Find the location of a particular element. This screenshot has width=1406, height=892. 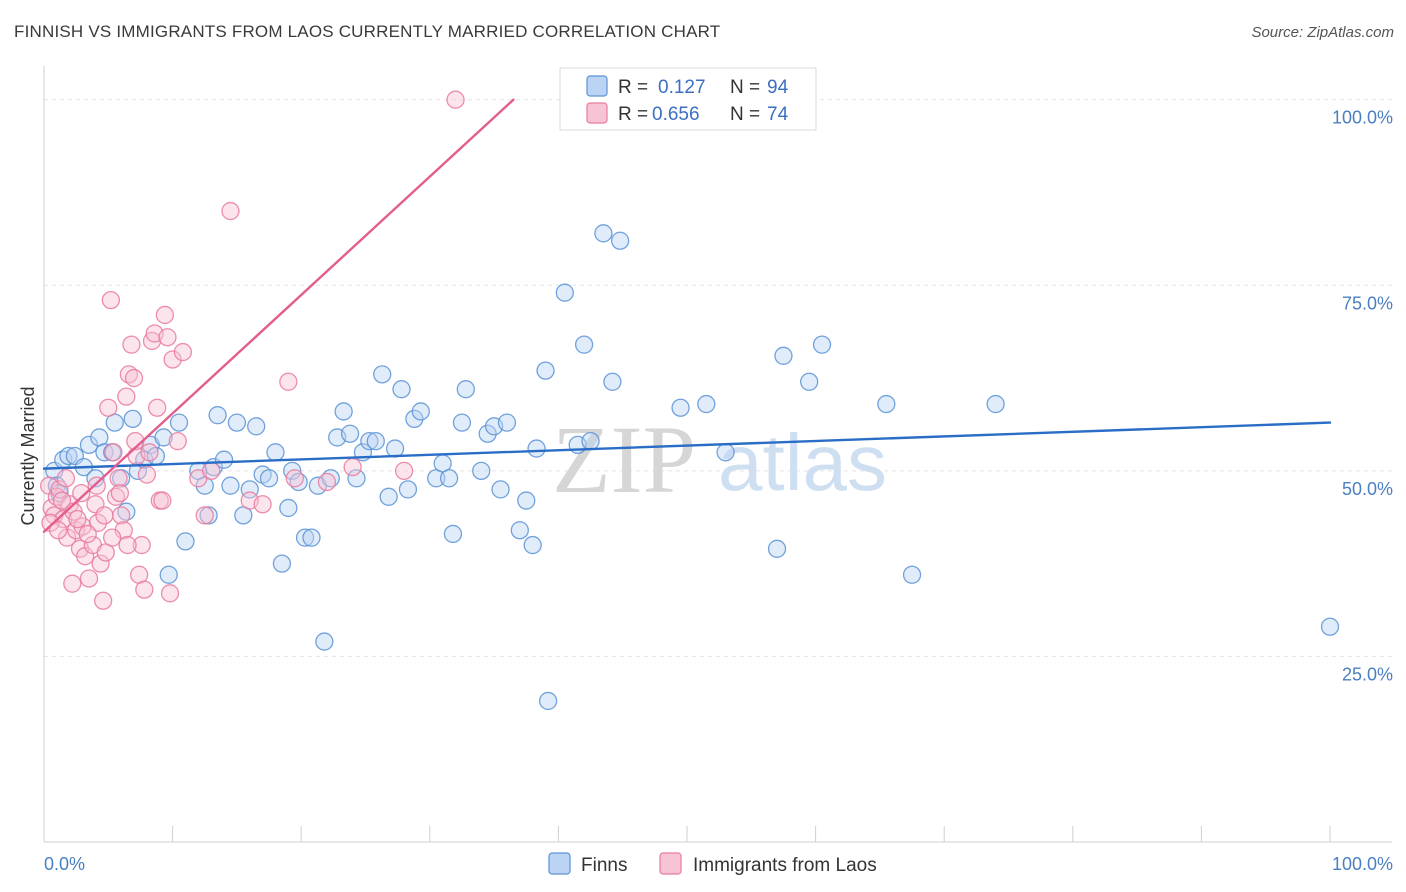

legend-n-value-finns: 94 is located at coordinates (778, 87).